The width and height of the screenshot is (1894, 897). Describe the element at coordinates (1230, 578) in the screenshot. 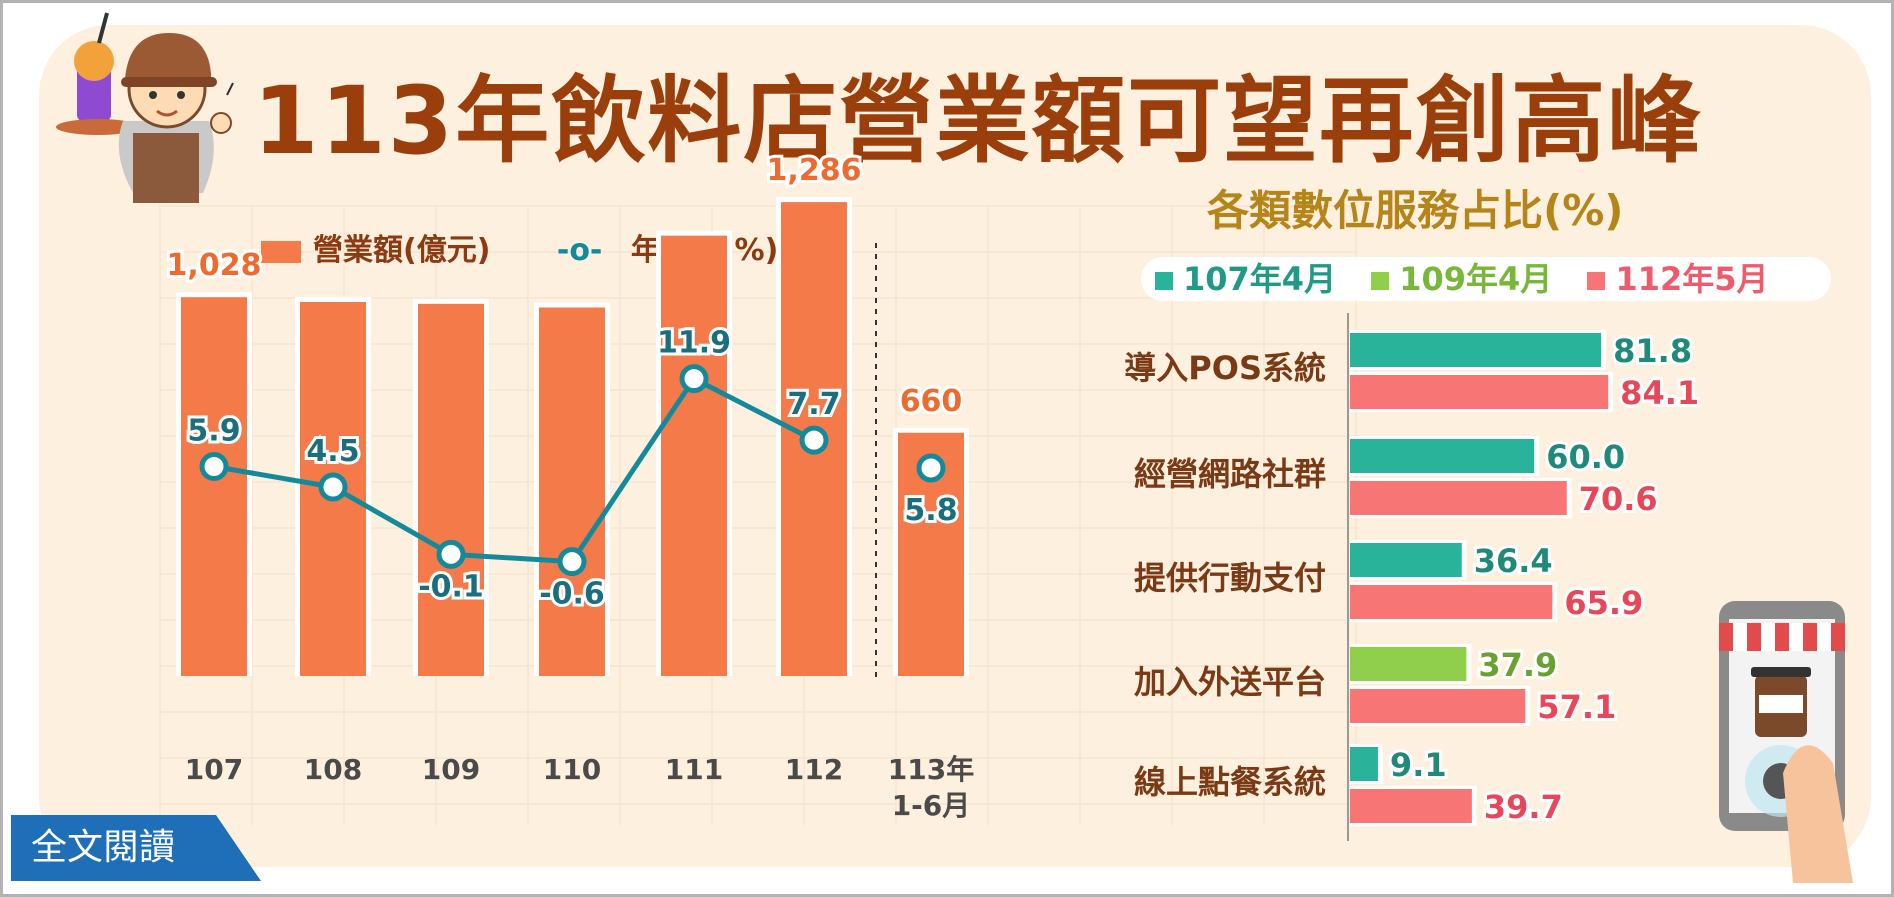

I see `category-label: 提供行動支付` at that location.